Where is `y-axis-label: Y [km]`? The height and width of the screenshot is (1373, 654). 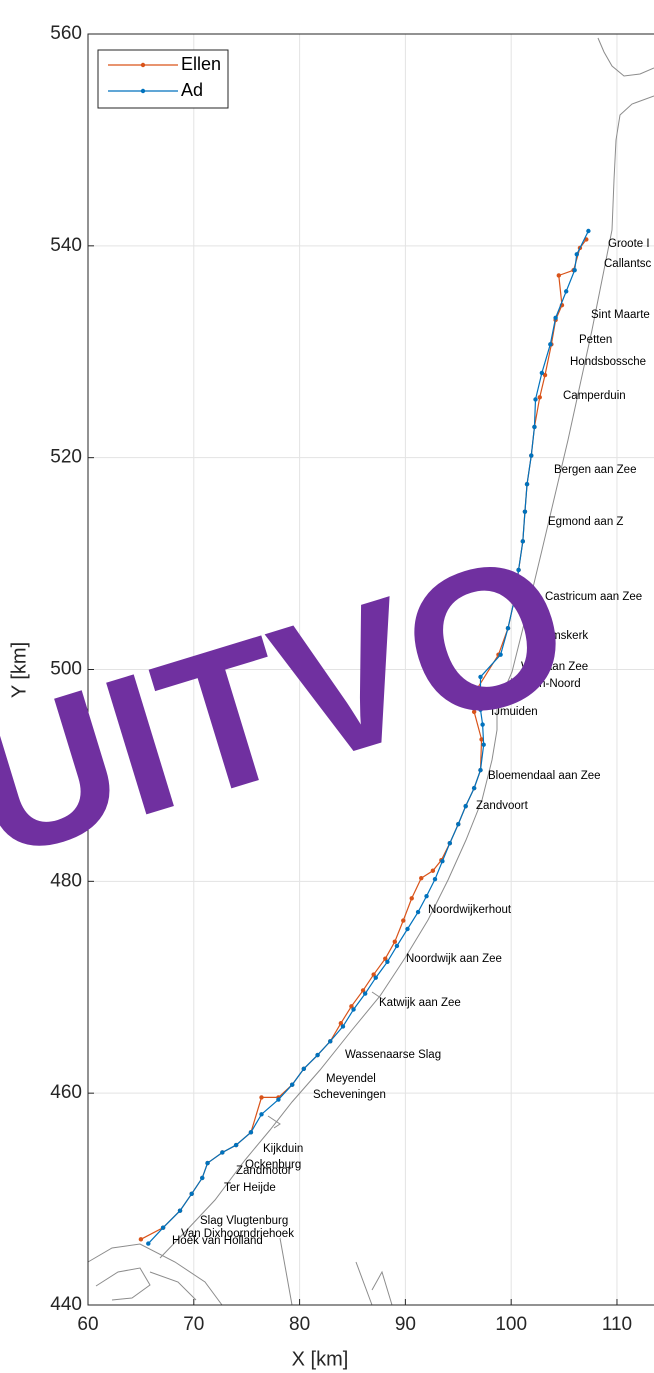 y-axis-label: Y [km] is located at coordinates (19, 670).